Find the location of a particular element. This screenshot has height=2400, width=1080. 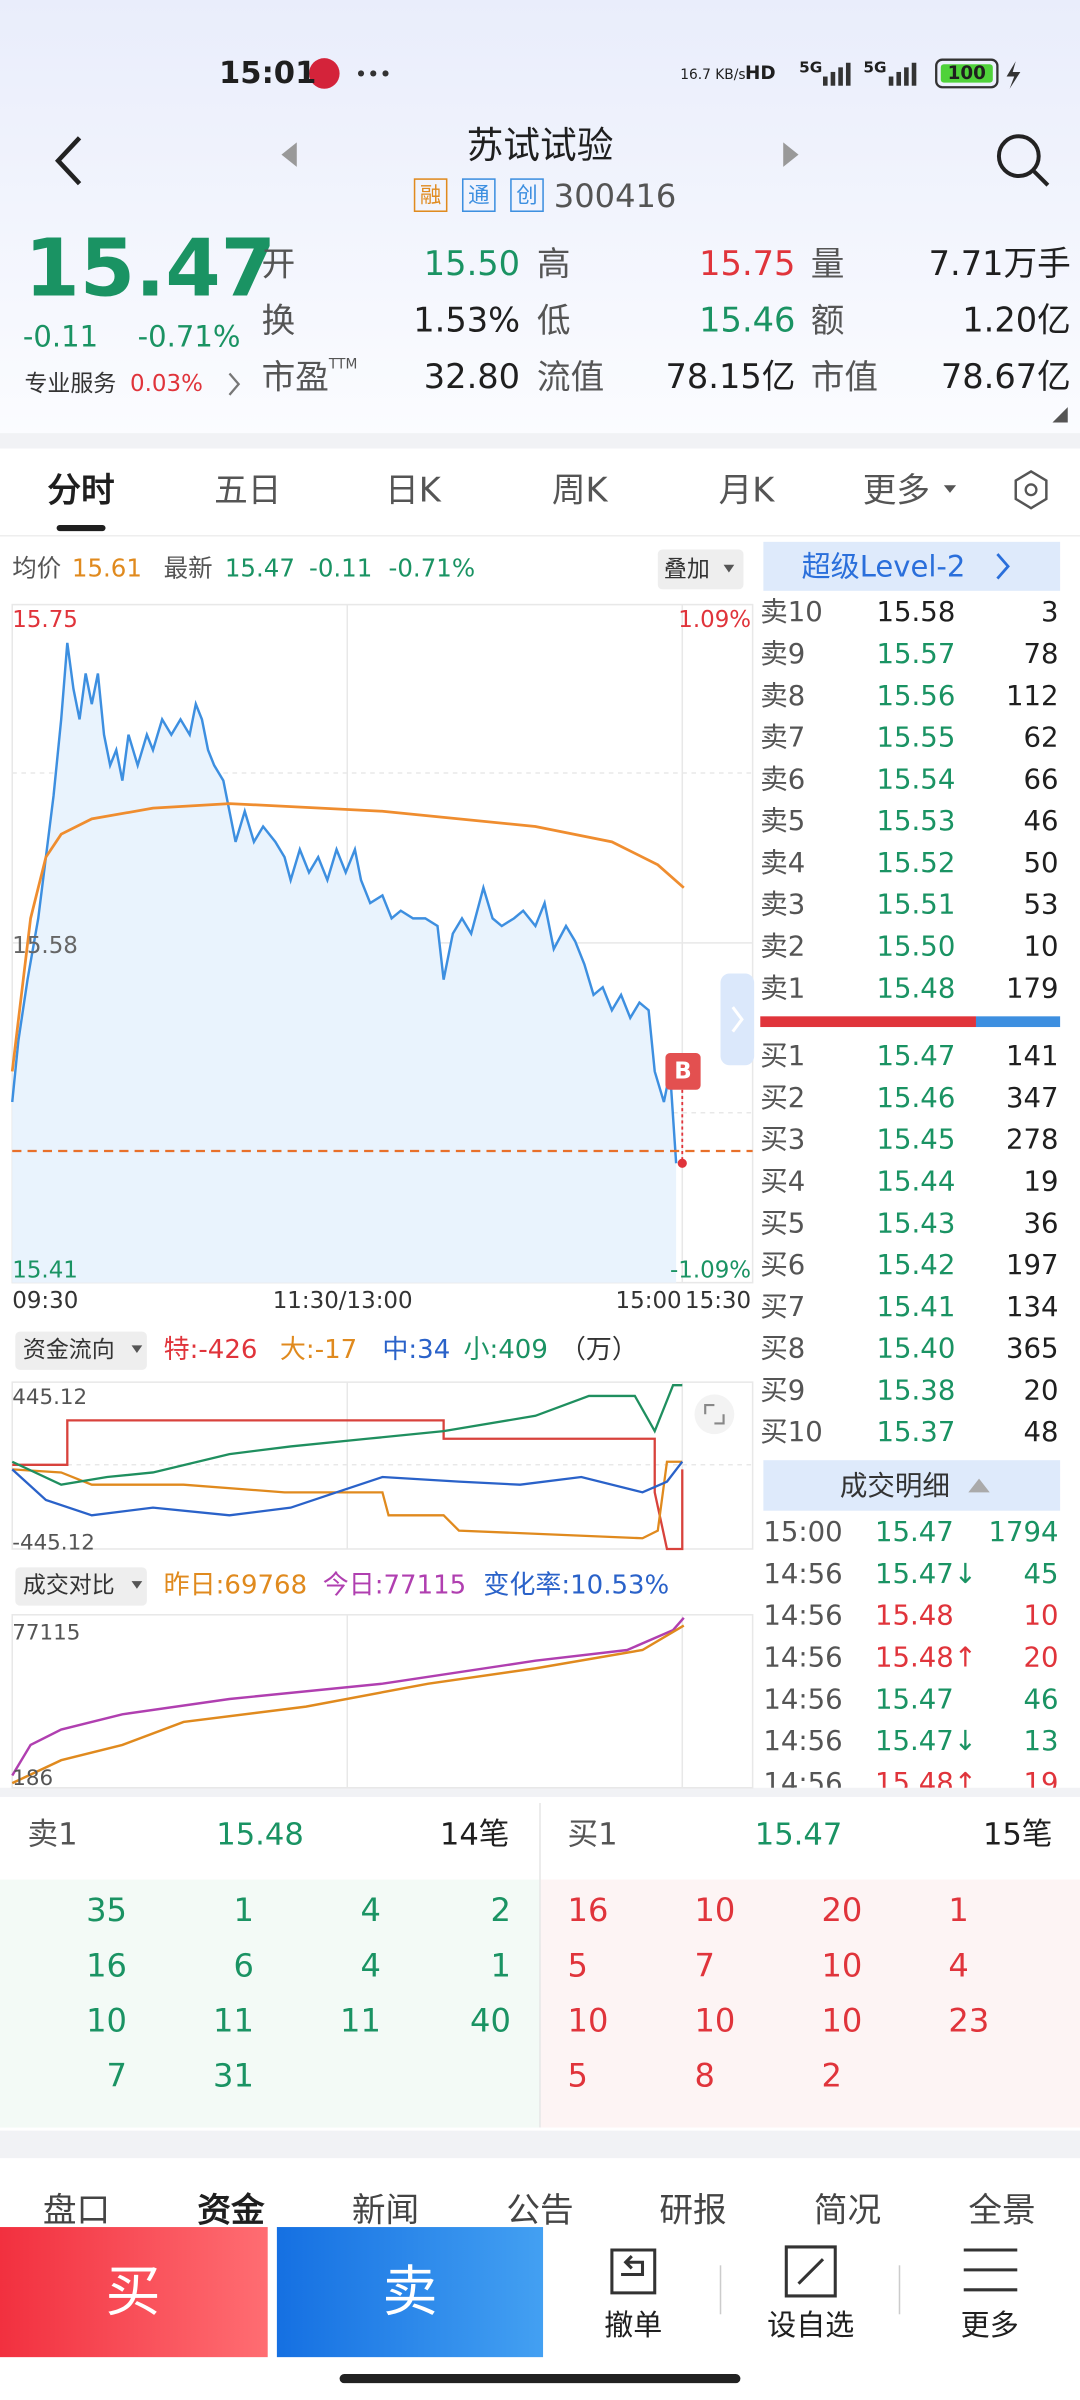

trades-title: 成交明细 is located at coordinates (895, 1486).